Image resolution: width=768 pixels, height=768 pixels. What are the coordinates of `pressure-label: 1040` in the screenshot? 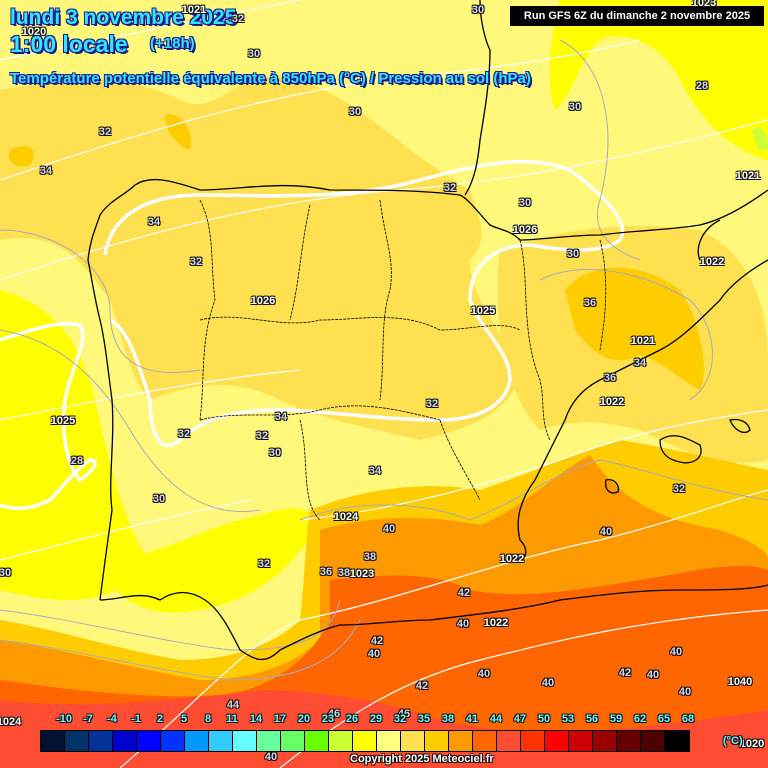 It's located at (740, 682).